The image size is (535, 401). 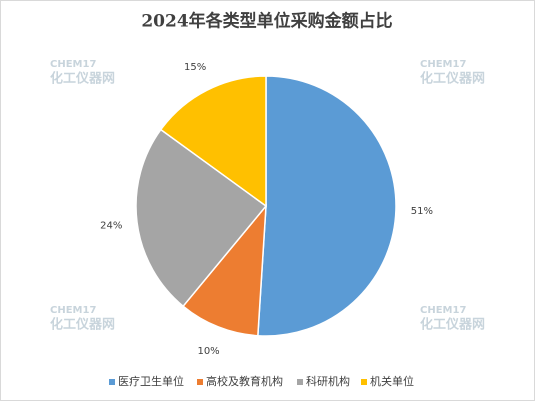 I want to click on legend-label: 科研机构, so click(x=328, y=381).